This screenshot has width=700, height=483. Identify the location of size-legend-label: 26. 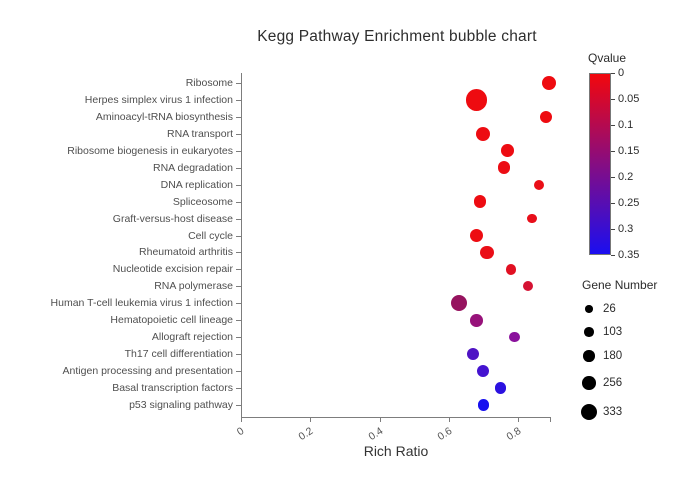
(609, 309).